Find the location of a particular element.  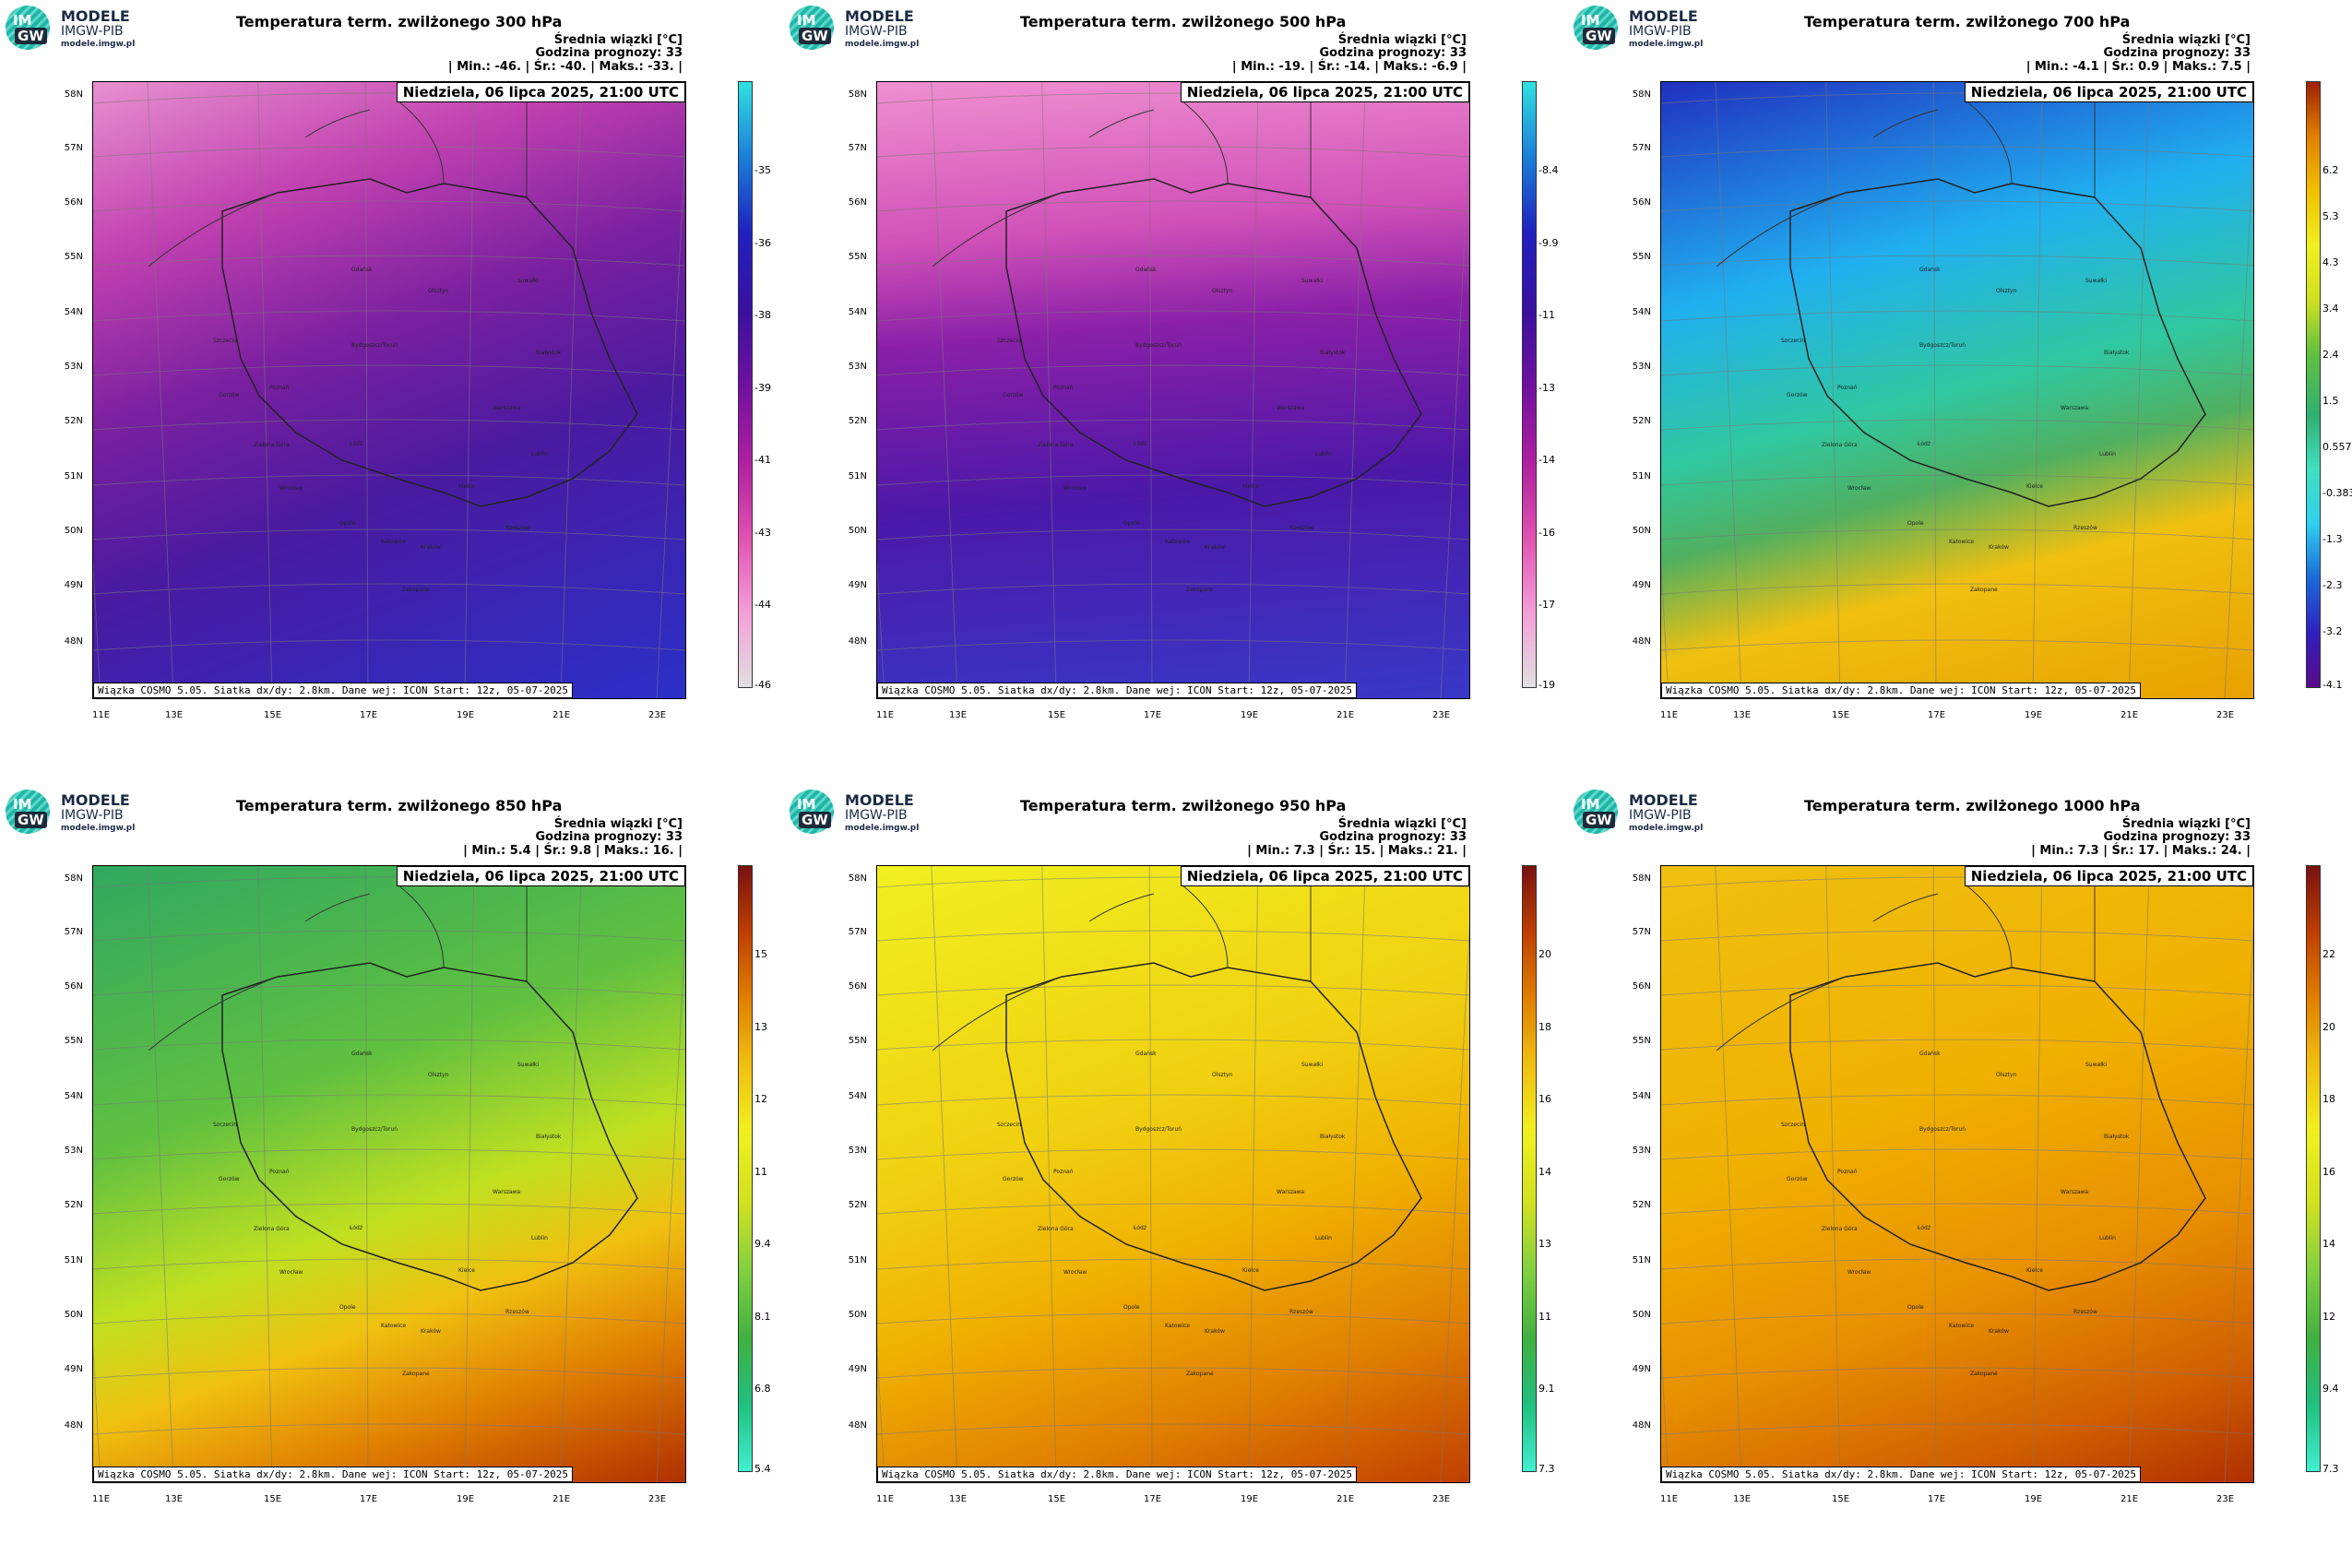

logo-line2: IMGW-PIB is located at coordinates (1660, 815).